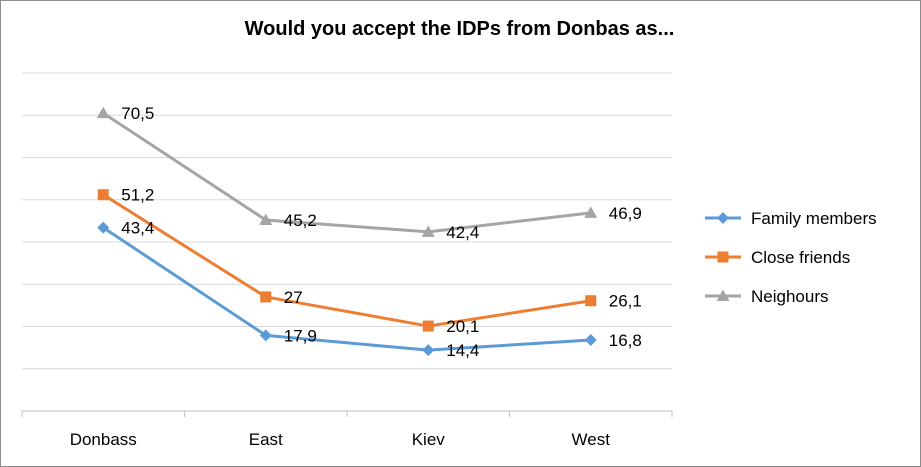  I want to click on data-label-family-members: 16,8, so click(625, 340).